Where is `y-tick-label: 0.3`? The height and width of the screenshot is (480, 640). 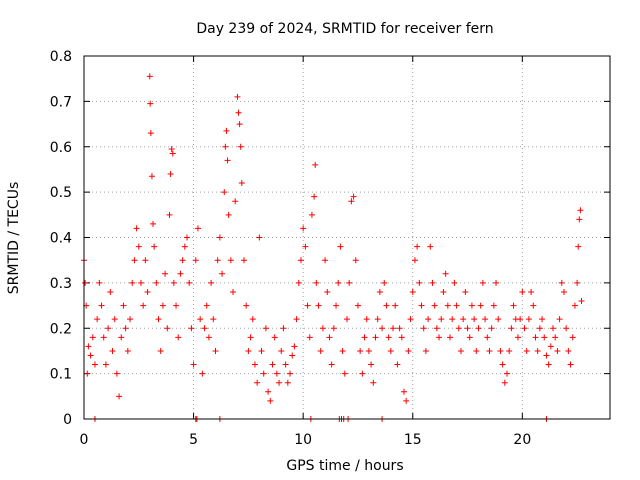 y-tick-label: 0.3 is located at coordinates (61, 284).